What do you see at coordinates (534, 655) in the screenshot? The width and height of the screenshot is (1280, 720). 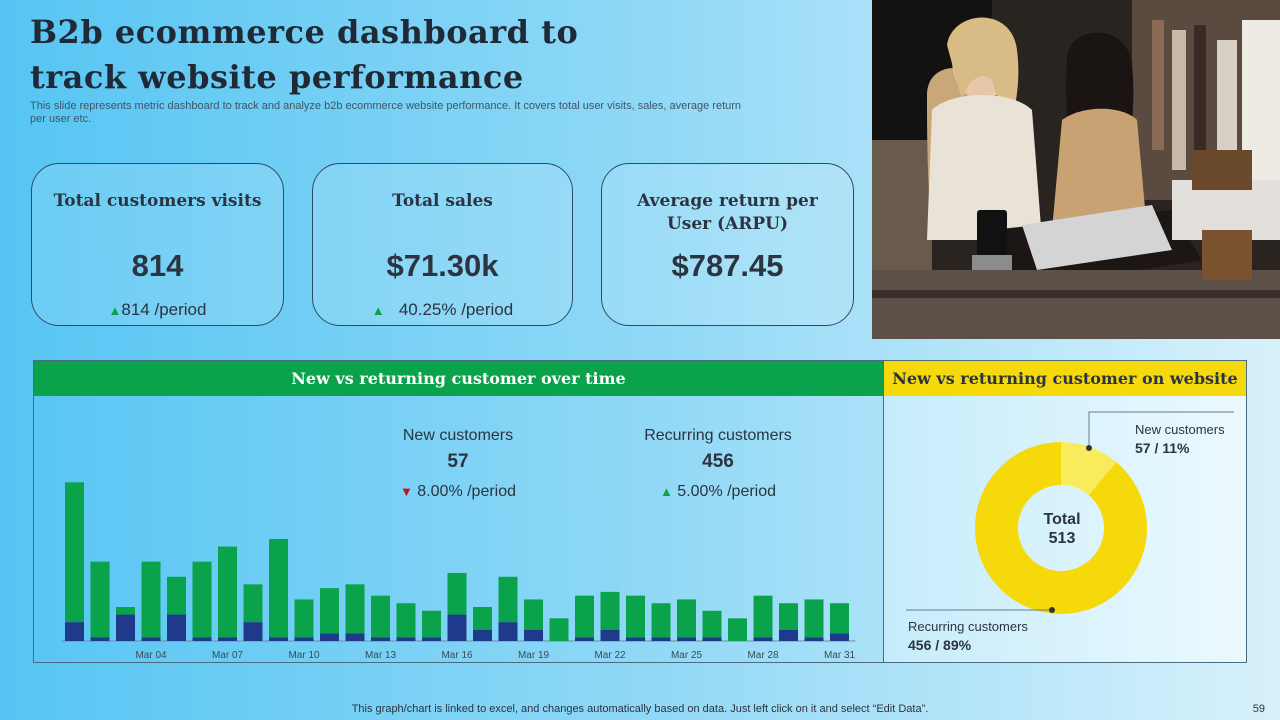 I see `x-tick-label: Mar 19` at bounding box center [534, 655].